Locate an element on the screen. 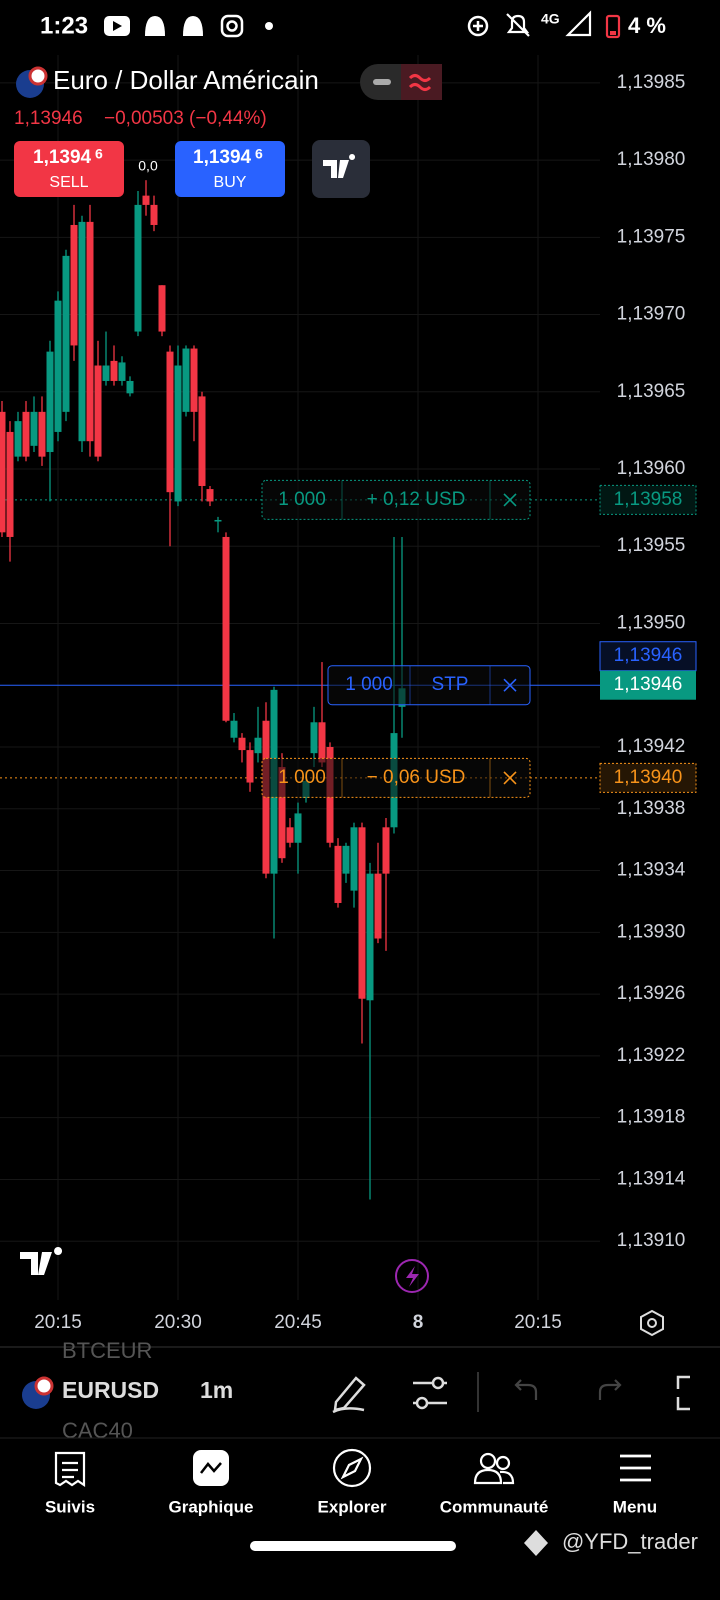 This screenshot has width=720, height=1600. explore-icon is located at coordinates (352, 1468).